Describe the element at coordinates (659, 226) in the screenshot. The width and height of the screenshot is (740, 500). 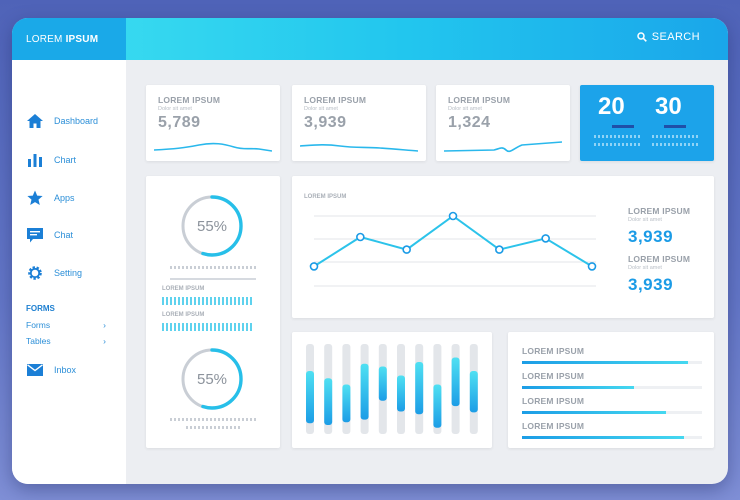
I see `legend-entry: LOREM IPSUM Dolor sit amet 3,939` at that location.